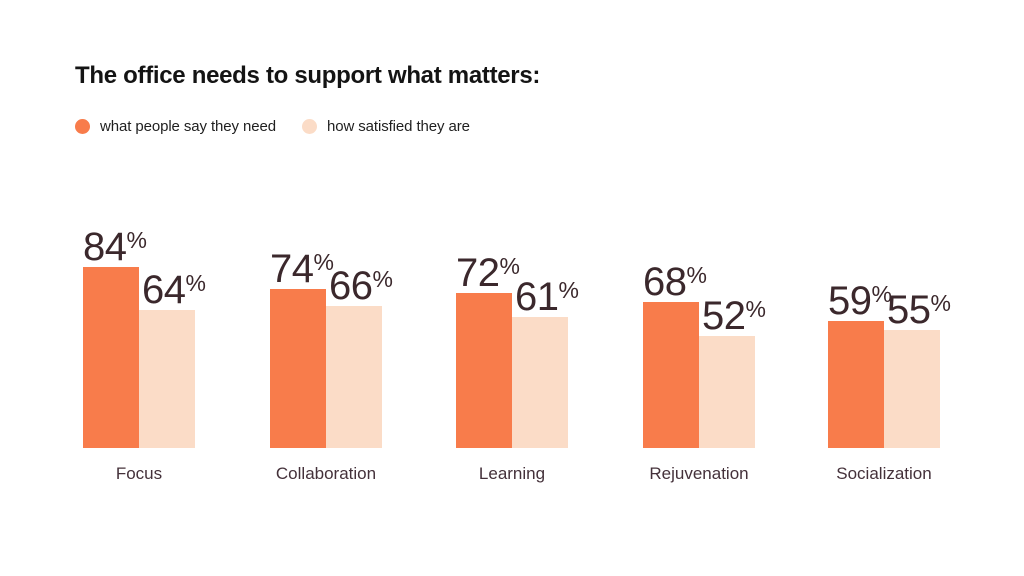  I want to click on bar-group: 72% 61% Learning, so click(517, 368).